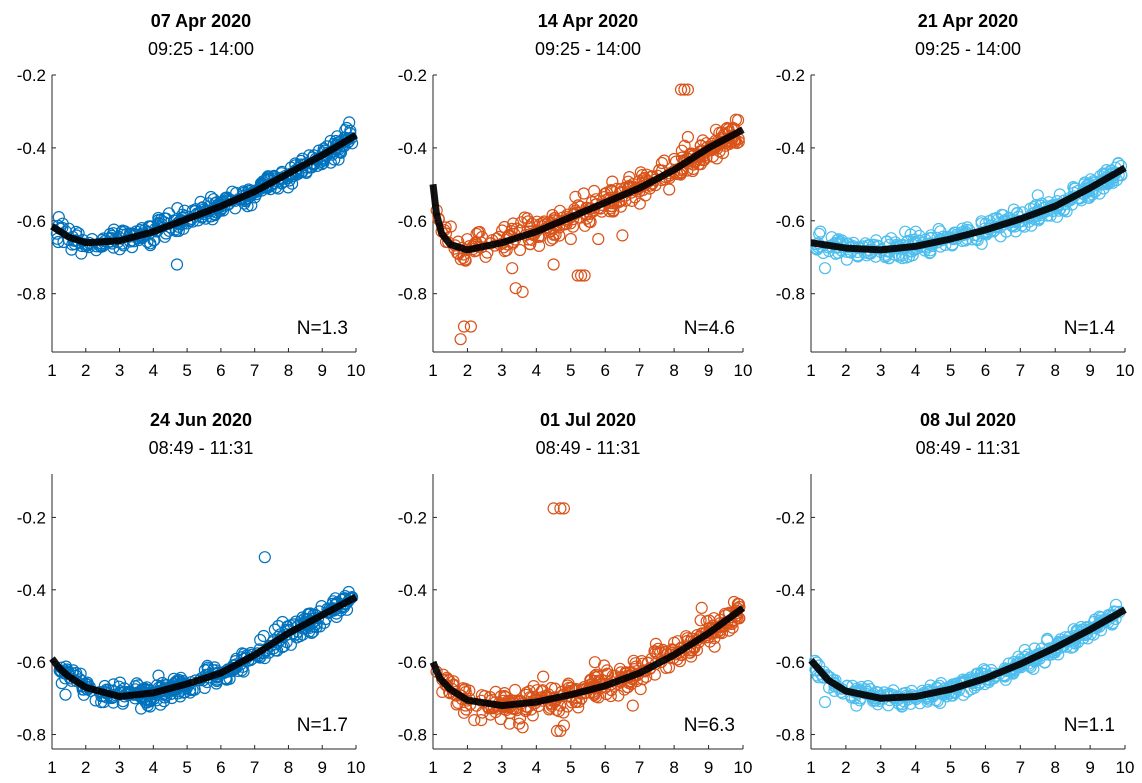  I want to click on subplot-subtitle: 09:25 - 14:00, so click(968, 49).